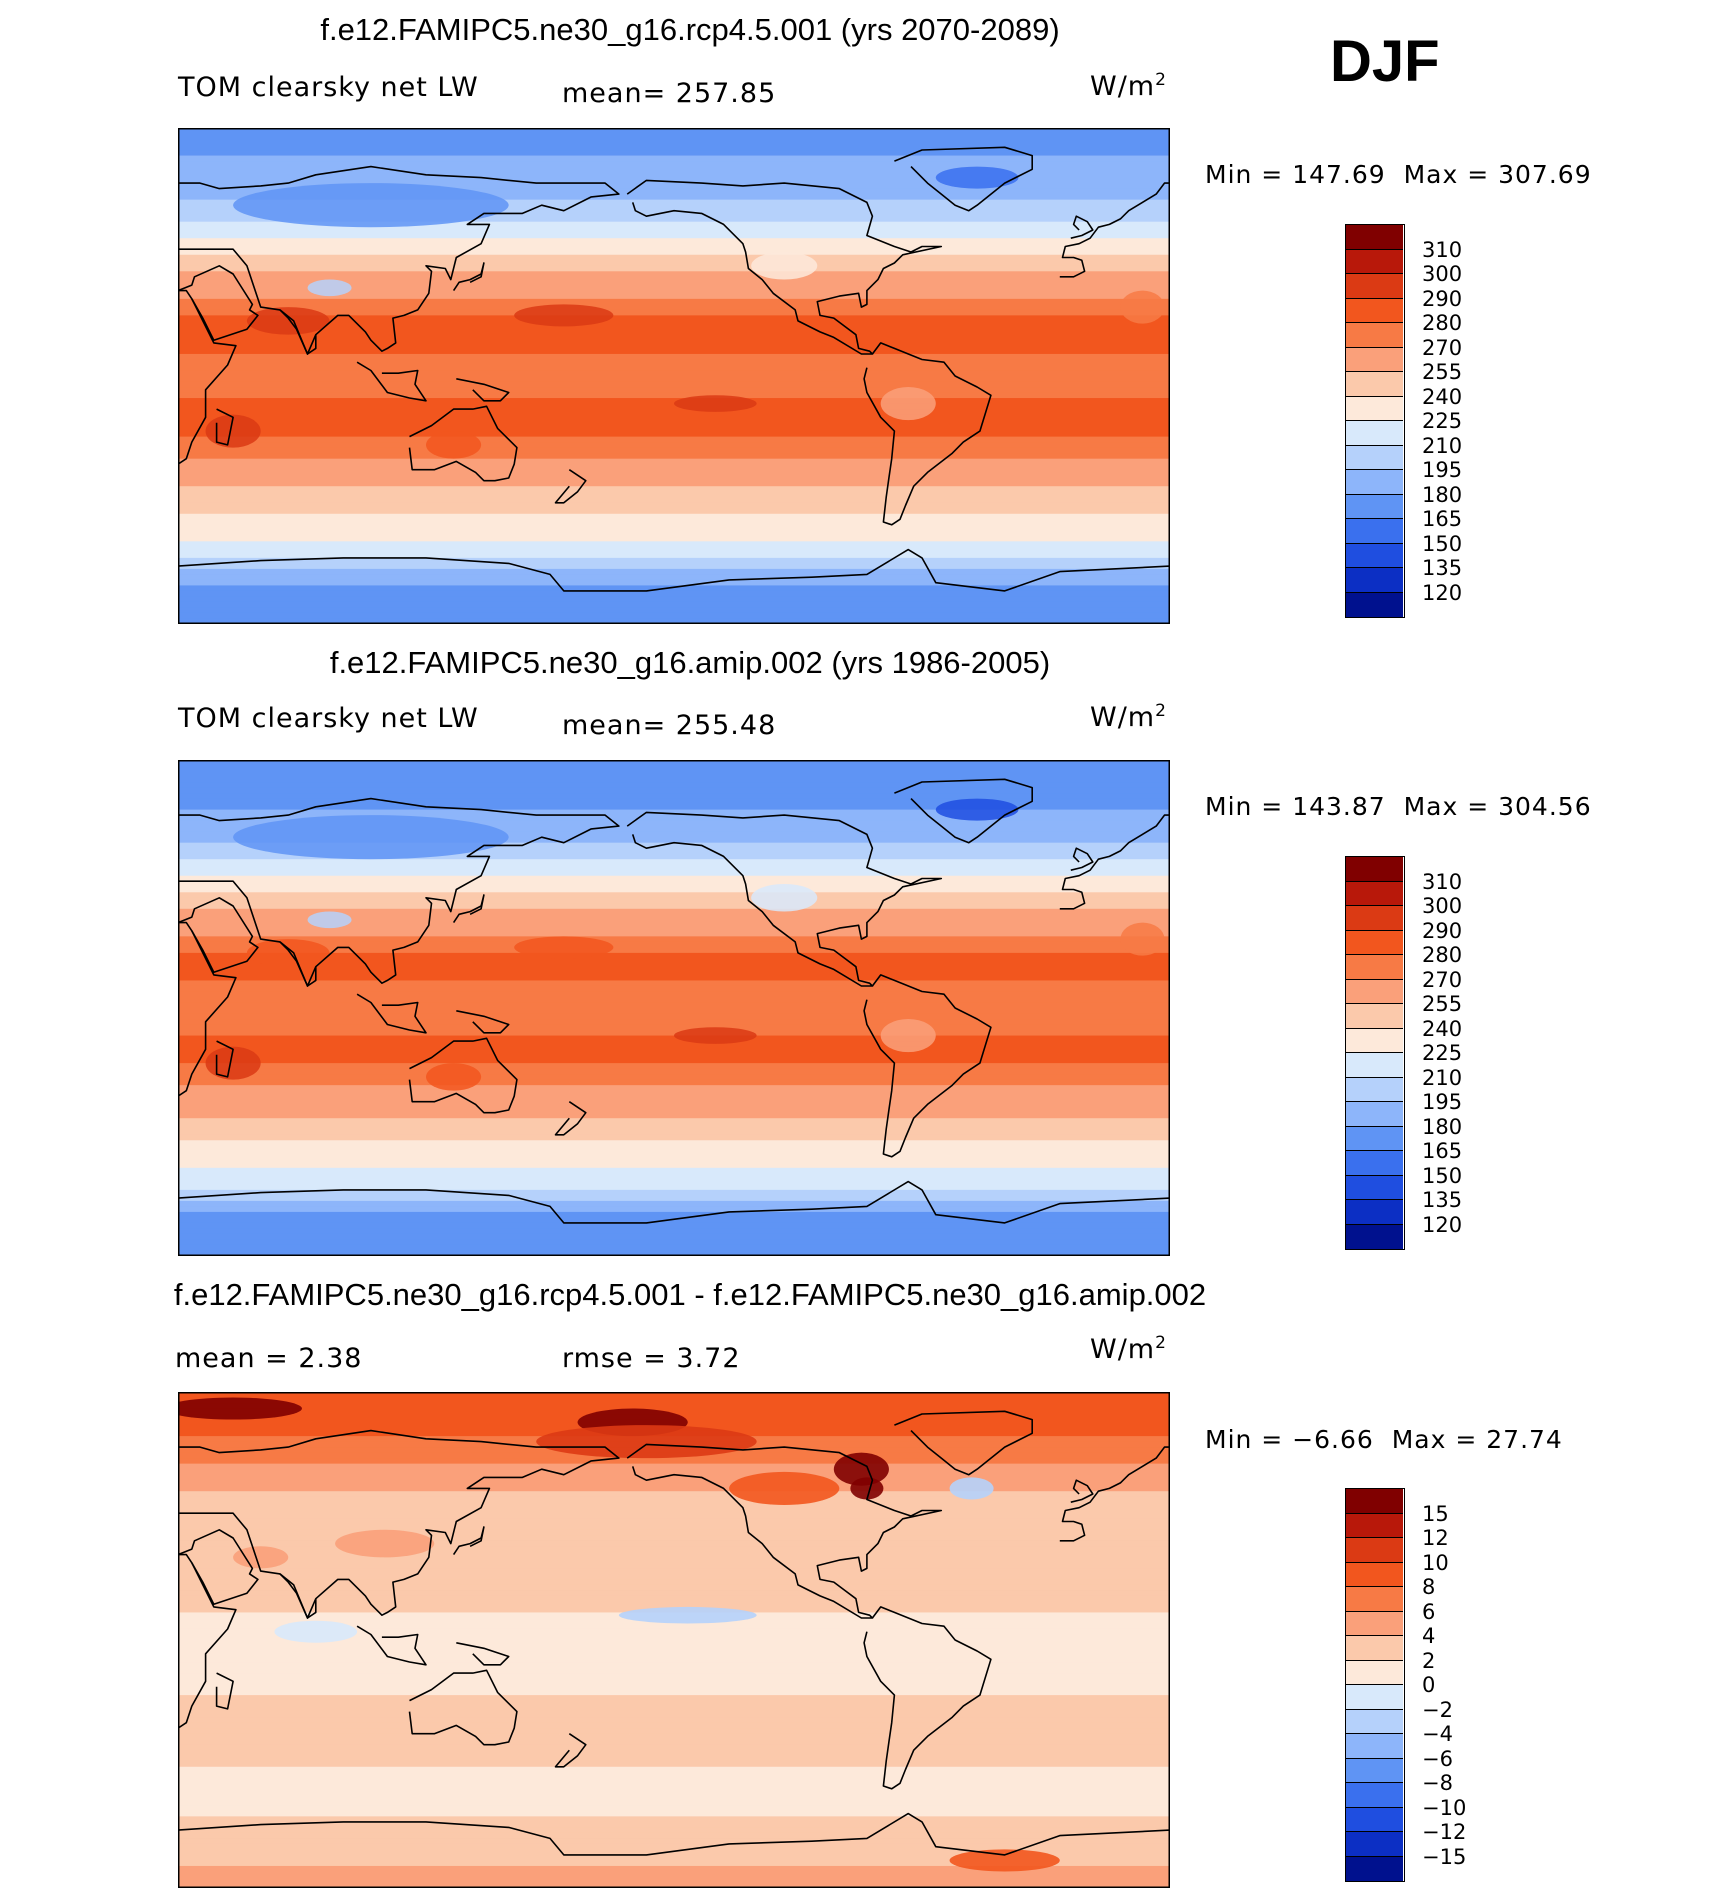  I want to click on coast-arabia-asia, so click(218, 303).